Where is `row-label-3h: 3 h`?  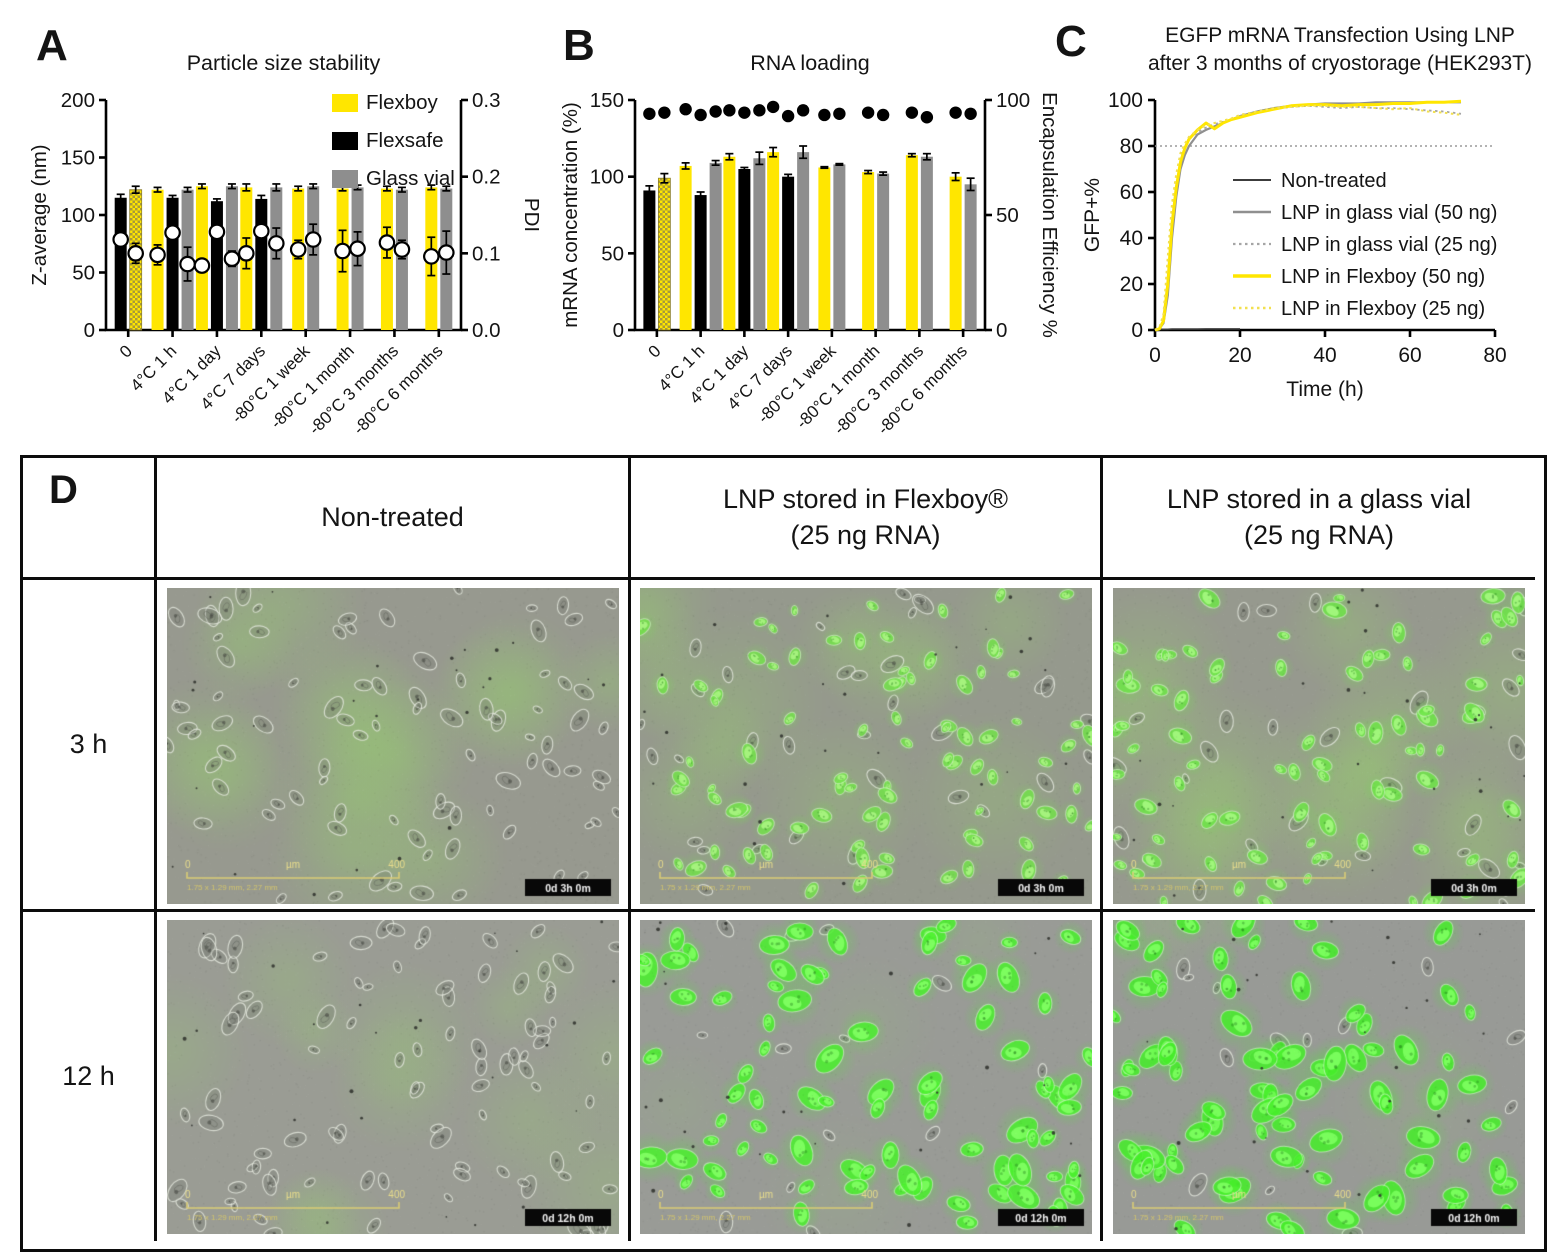
row-label-3h: 3 h is located at coordinates (90, 746).